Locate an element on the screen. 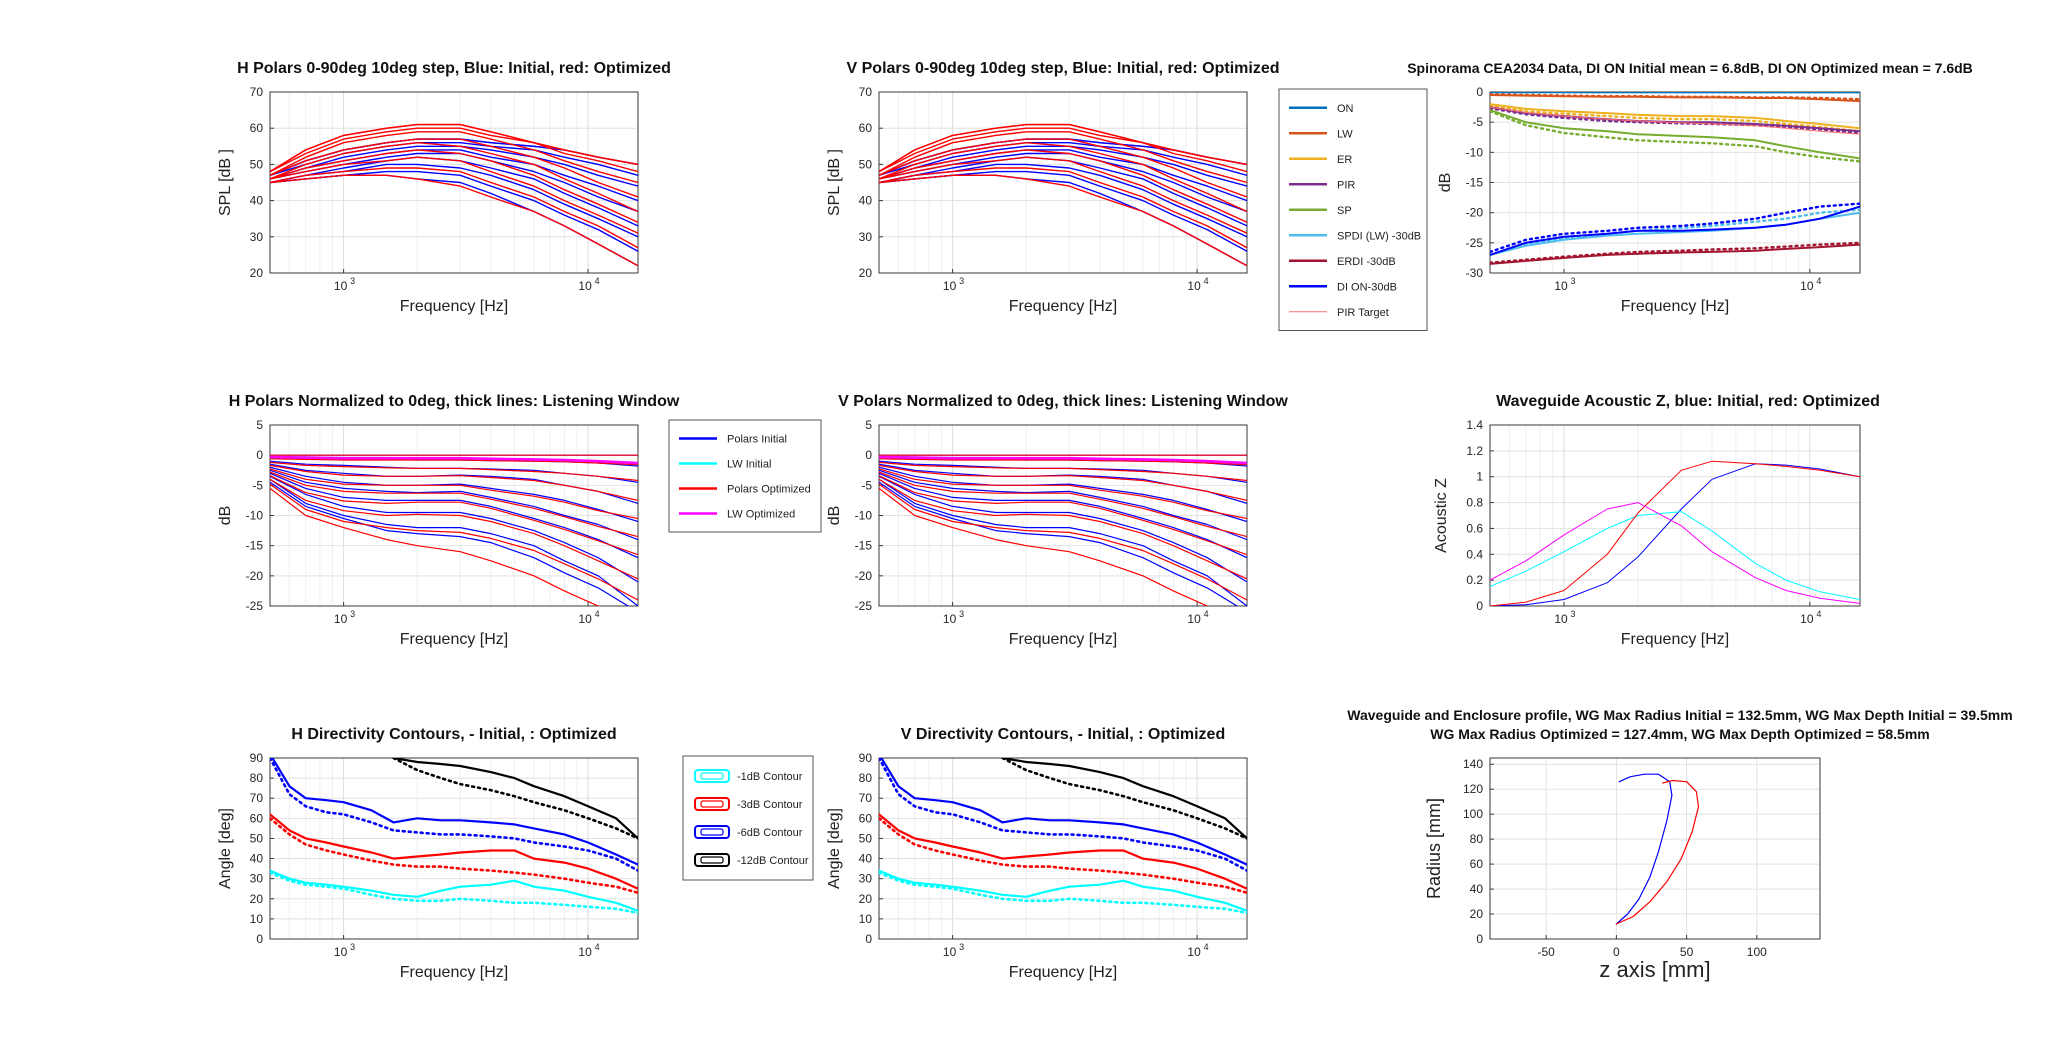  y-axis-label: SPL [dB ] is located at coordinates (834, 182).